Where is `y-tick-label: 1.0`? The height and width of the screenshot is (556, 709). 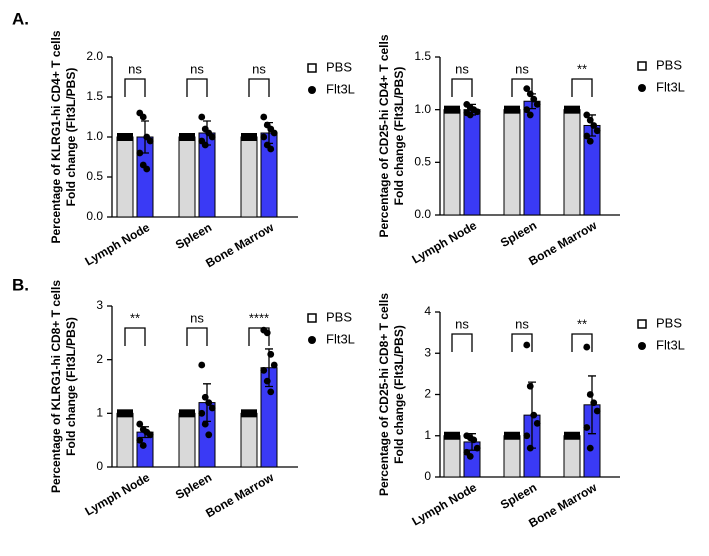 y-tick-label: 1.0 is located at coordinates (94, 136).